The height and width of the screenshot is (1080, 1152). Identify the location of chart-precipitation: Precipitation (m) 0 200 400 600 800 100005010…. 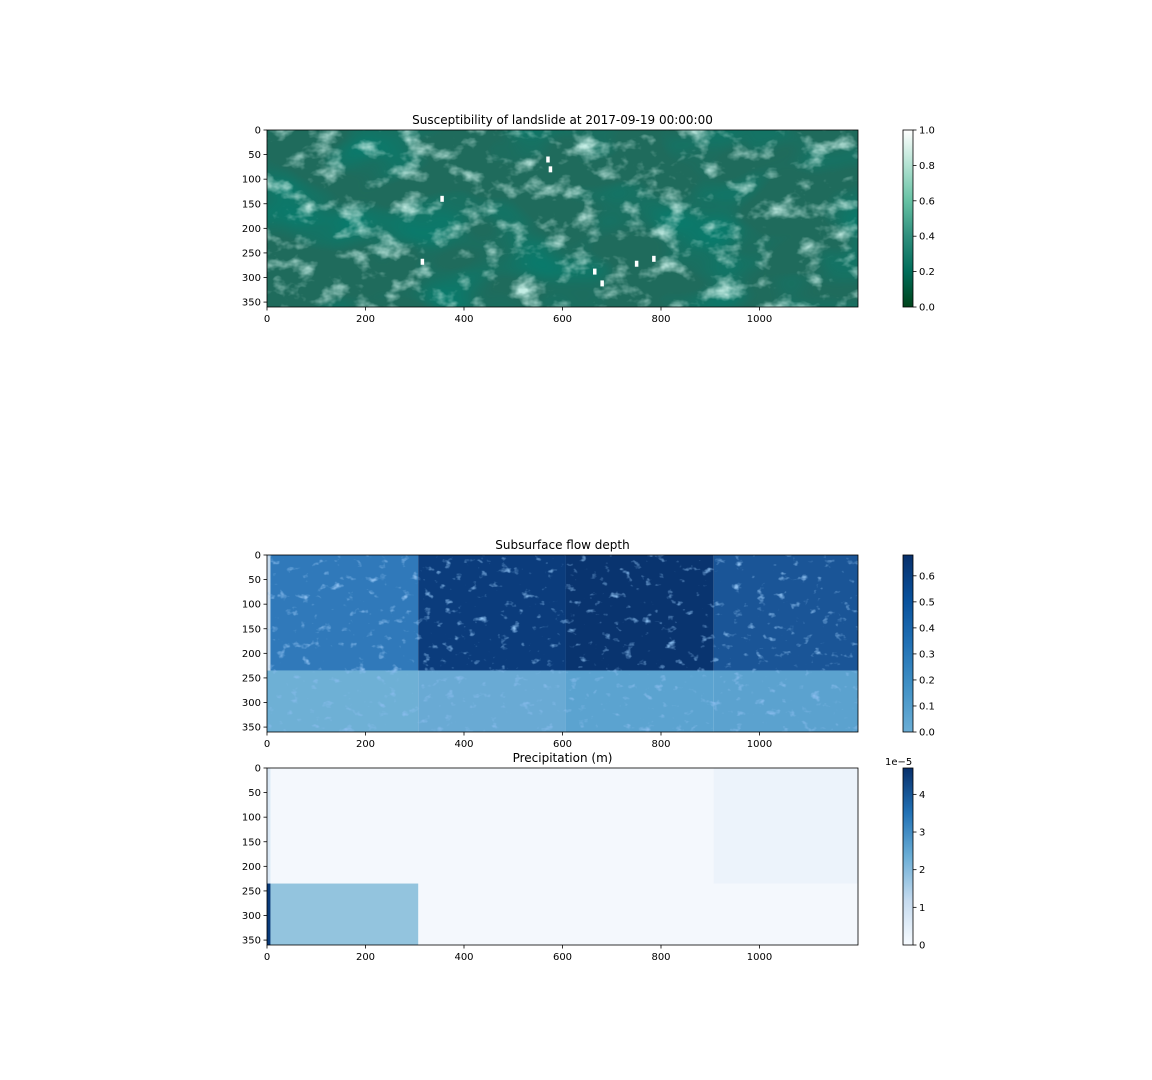
(583, 857).